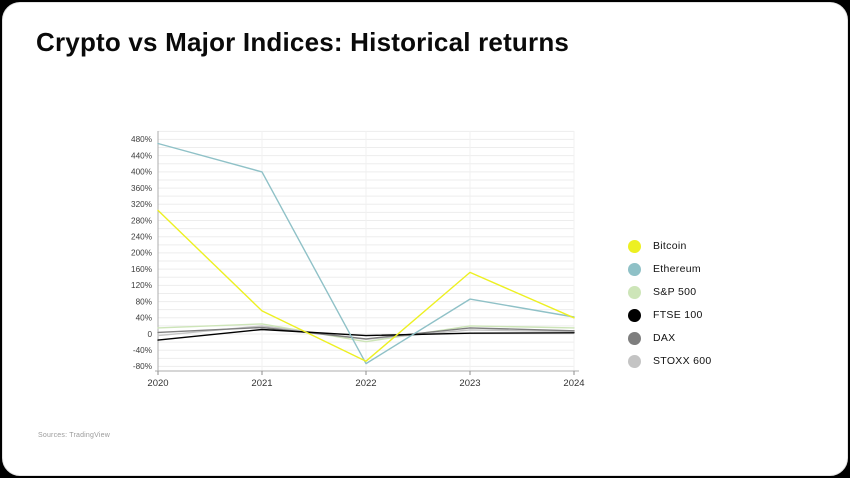  I want to click on legend-item-stoxx-600: STOXX 600, so click(670, 361).